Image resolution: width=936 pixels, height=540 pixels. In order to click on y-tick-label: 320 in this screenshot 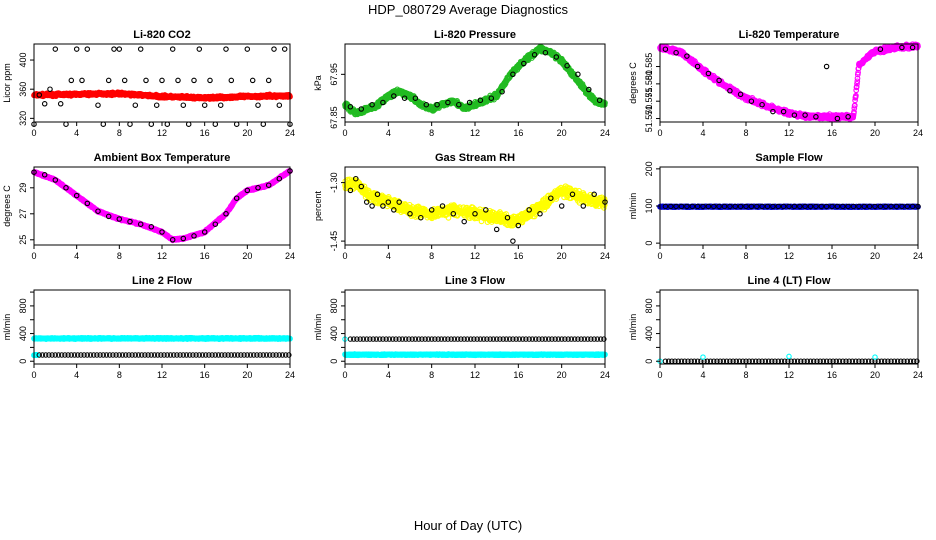, I will do `click(23, 118)`.